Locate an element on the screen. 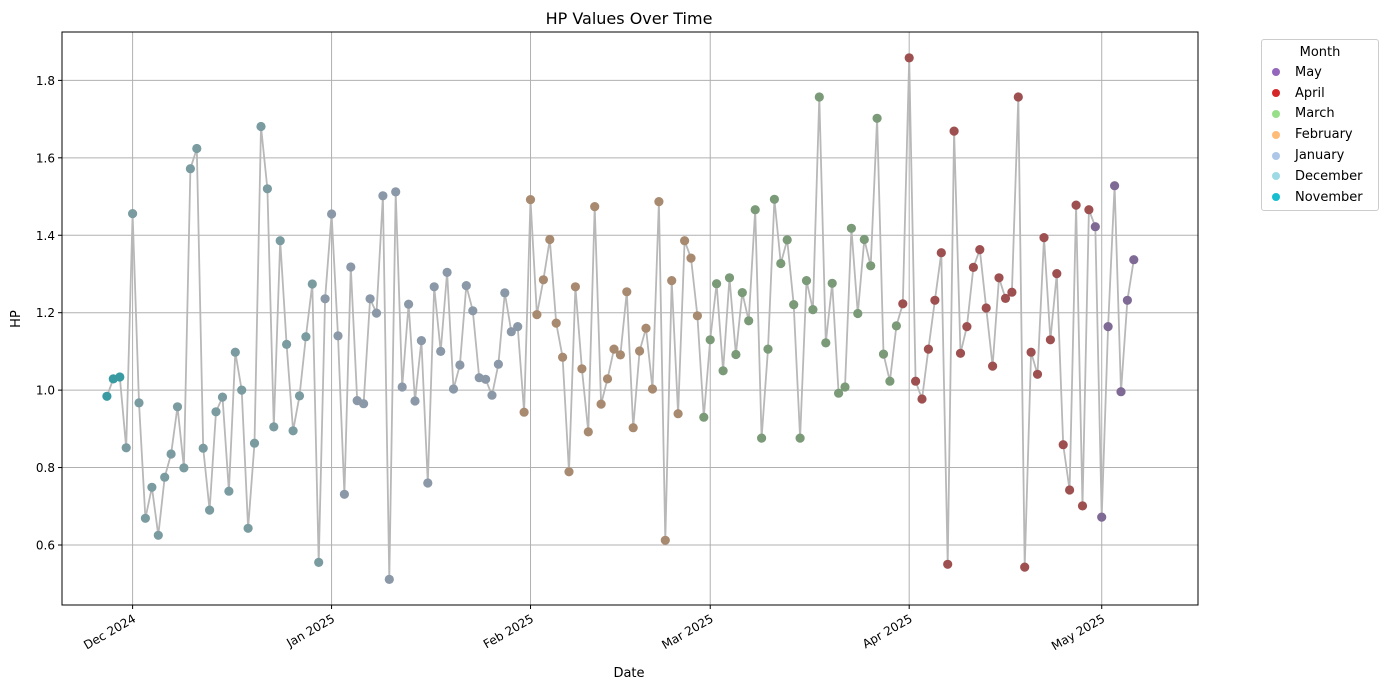 This screenshot has height=690, width=1392. legend-label: January is located at coordinates (1320, 156).